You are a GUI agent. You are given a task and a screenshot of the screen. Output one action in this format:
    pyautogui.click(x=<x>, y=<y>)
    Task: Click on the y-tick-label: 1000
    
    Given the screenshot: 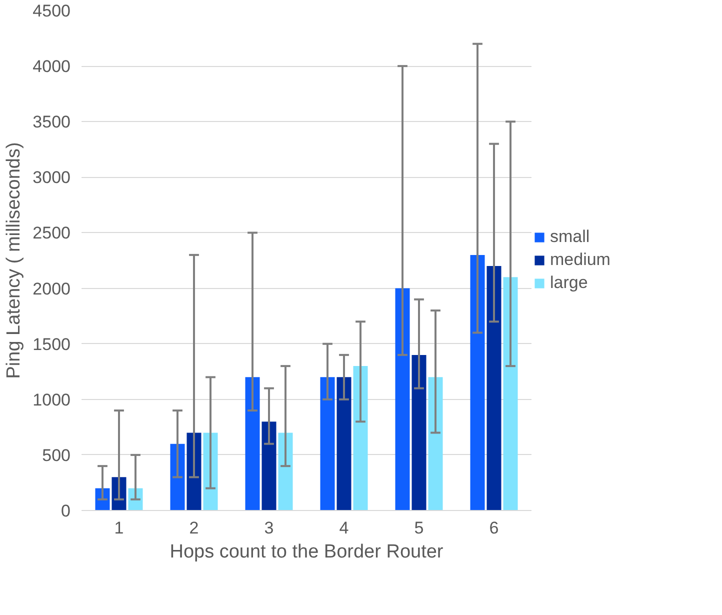 What is the action you would take?
    pyautogui.click(x=51, y=400)
    